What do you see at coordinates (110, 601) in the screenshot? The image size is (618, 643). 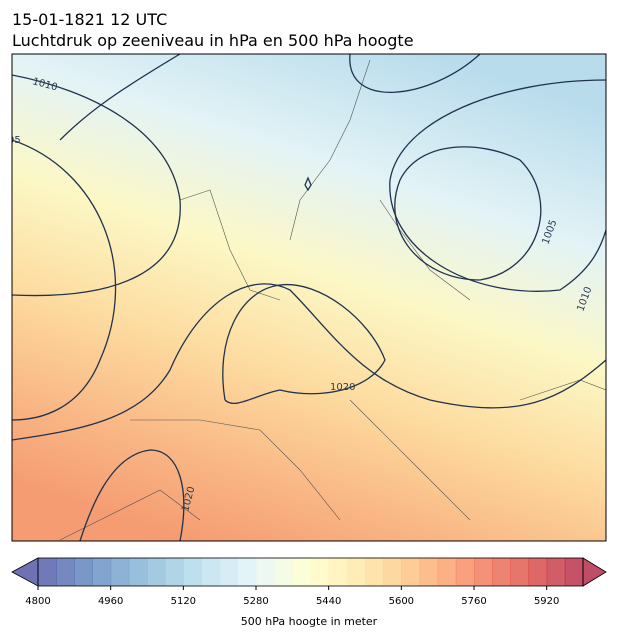 I see `colorbar-tick-label: 4960` at bounding box center [110, 601].